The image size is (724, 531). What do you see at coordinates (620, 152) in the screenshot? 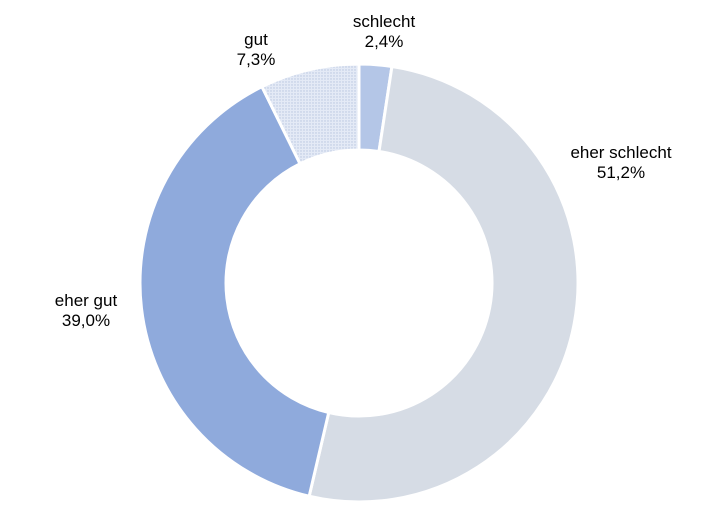
I see `slice-label-eher-schlecht: eher schlecht` at bounding box center [620, 152].